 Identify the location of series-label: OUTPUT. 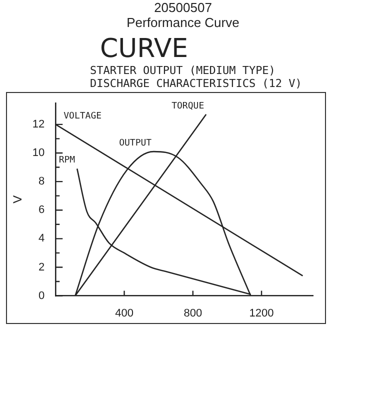
(135, 143).